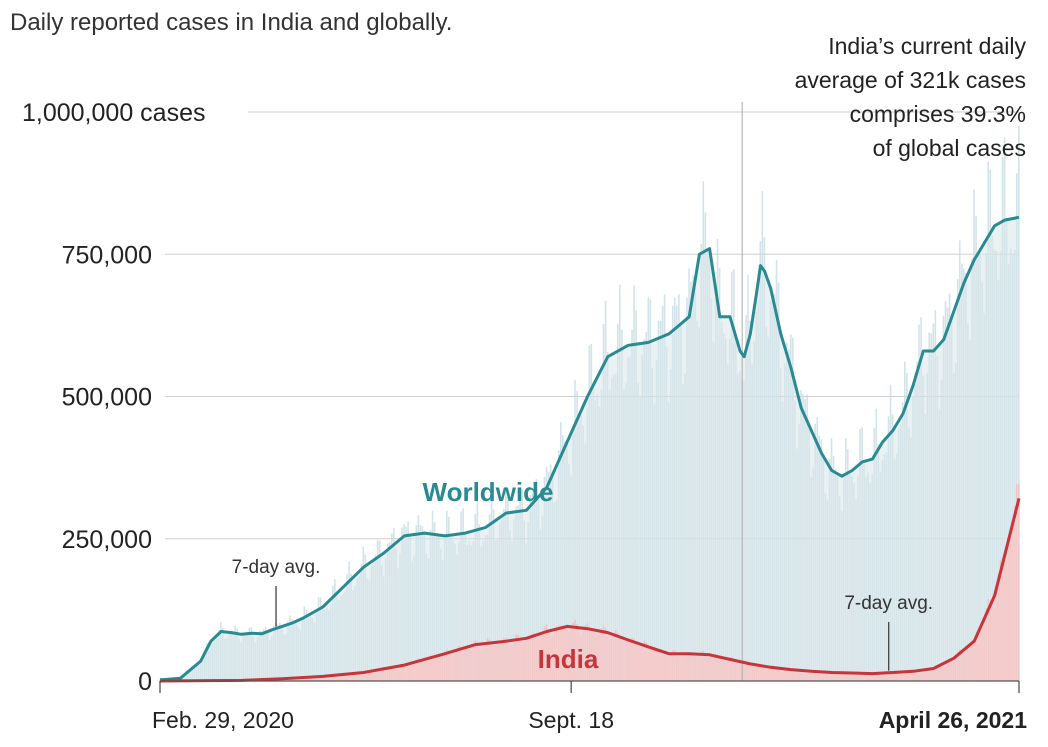  Describe the element at coordinates (949, 148) in the screenshot. I see `callout-line-4: of global cases` at that location.